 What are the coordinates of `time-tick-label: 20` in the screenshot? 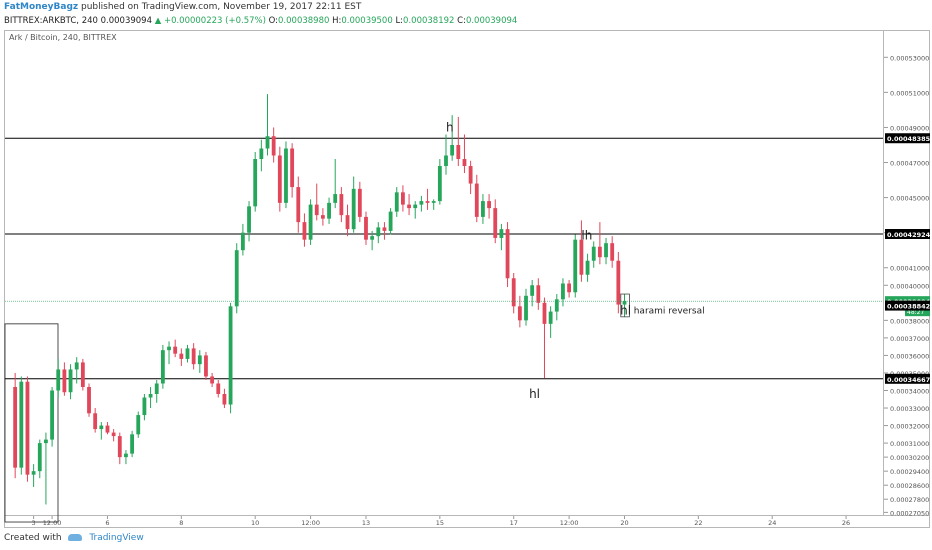 It's located at (624, 523).